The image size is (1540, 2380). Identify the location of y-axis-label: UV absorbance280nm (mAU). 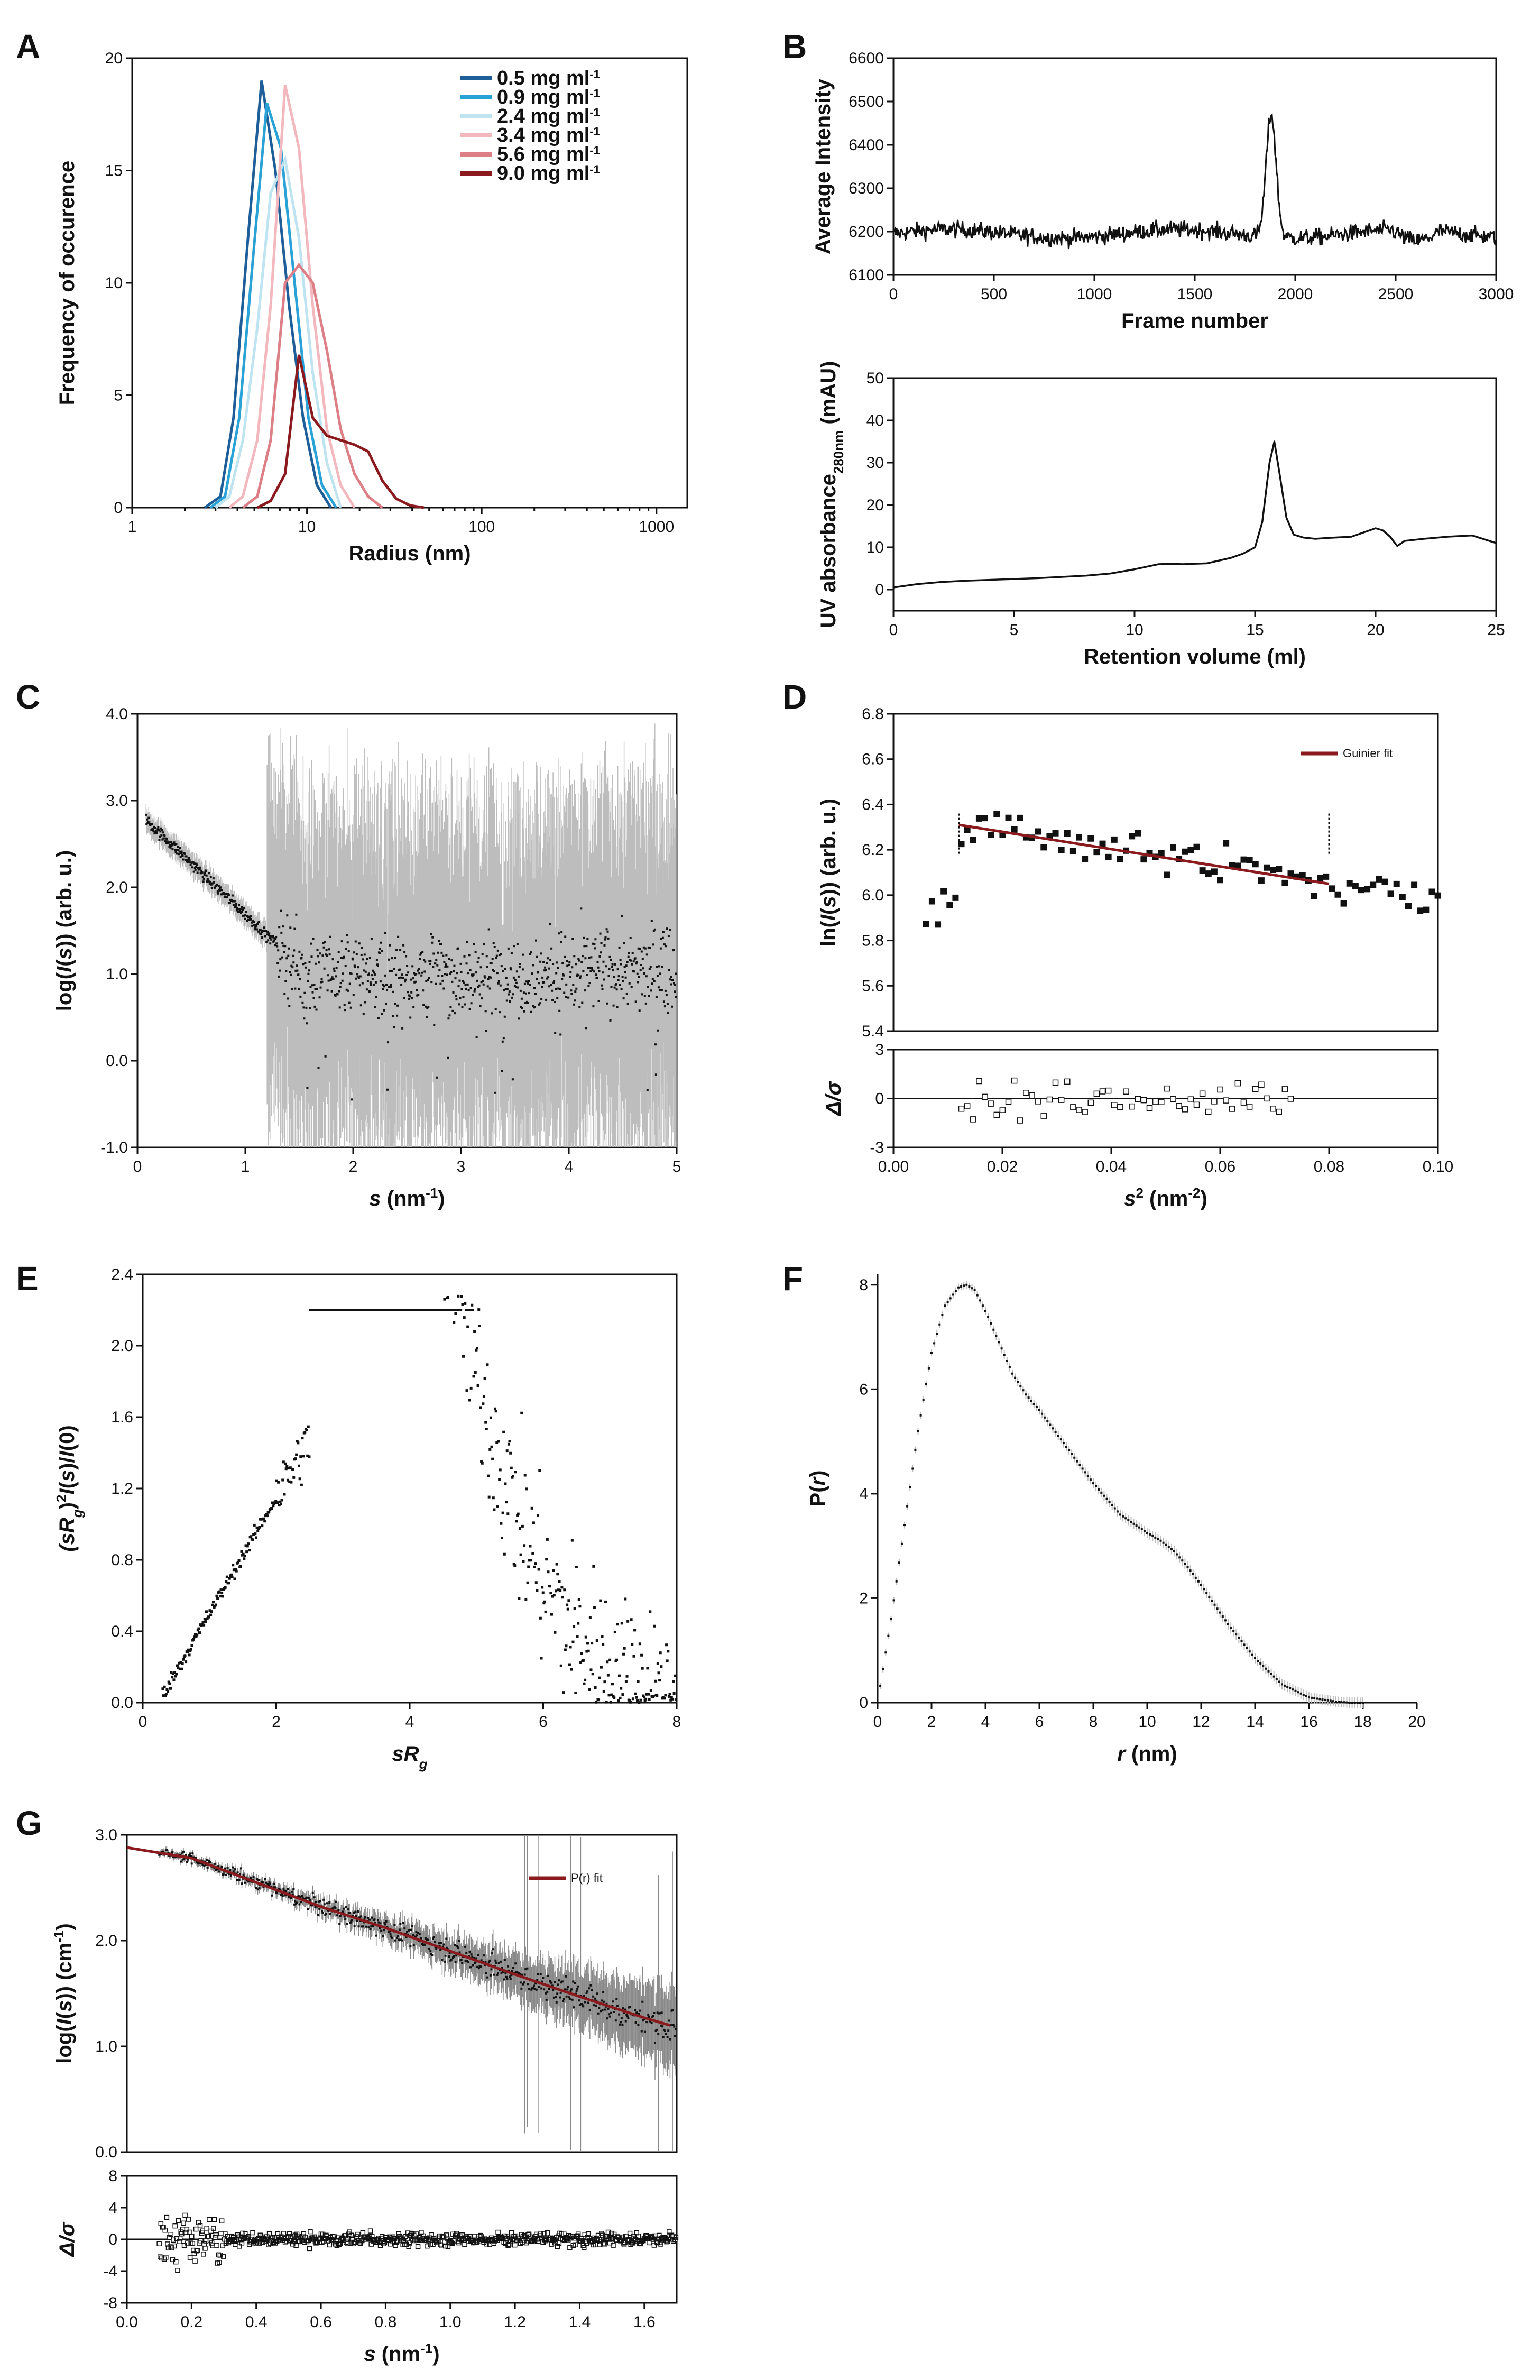
(831, 494).